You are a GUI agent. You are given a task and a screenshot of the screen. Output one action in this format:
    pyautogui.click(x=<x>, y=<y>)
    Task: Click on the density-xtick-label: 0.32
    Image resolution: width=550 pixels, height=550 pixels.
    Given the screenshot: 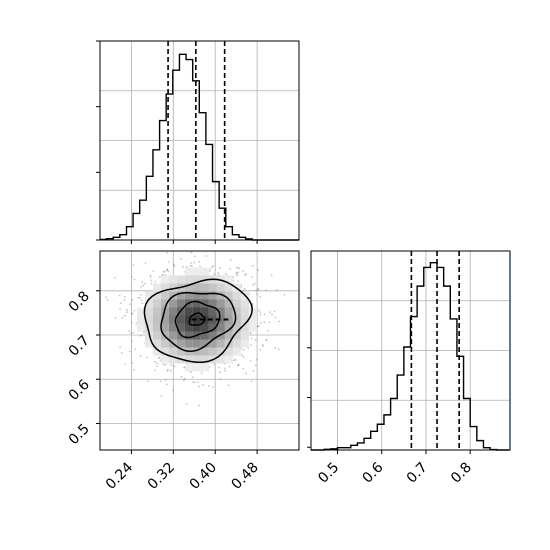 What is the action you would take?
    pyautogui.click(x=161, y=476)
    